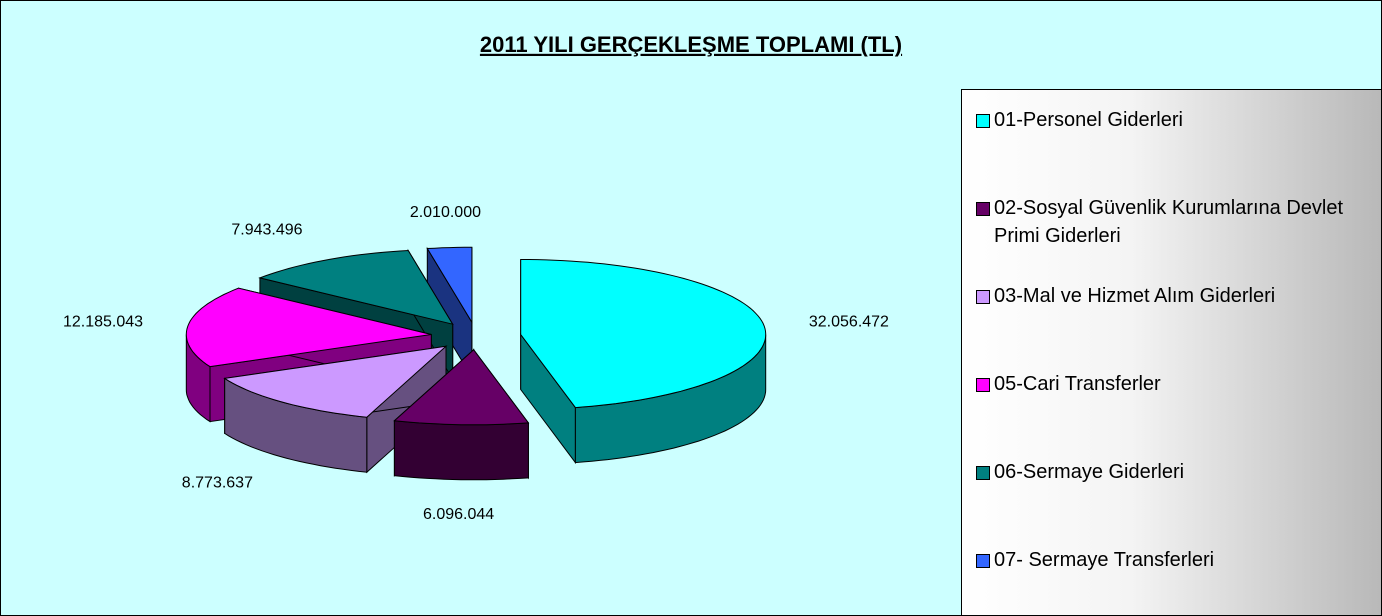 This screenshot has height=616, width=1382. What do you see at coordinates (1089, 472) in the screenshot?
I see `legend-label: 06-Sermaye Giderleri` at bounding box center [1089, 472].